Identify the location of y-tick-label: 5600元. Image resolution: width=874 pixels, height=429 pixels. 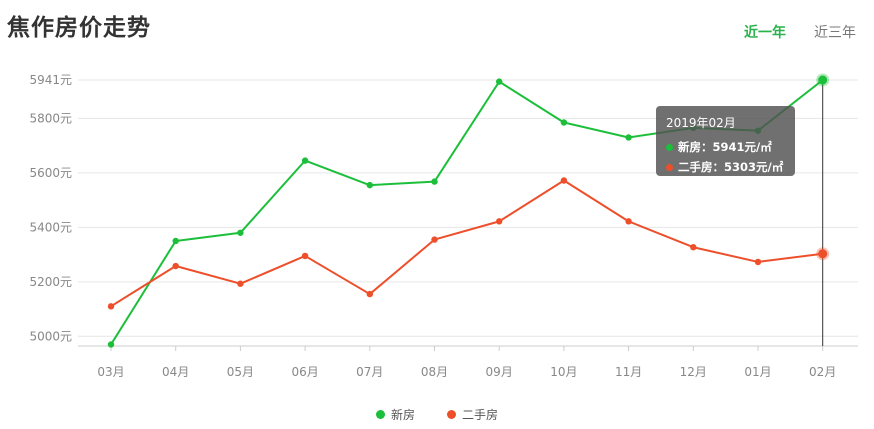
(50, 173).